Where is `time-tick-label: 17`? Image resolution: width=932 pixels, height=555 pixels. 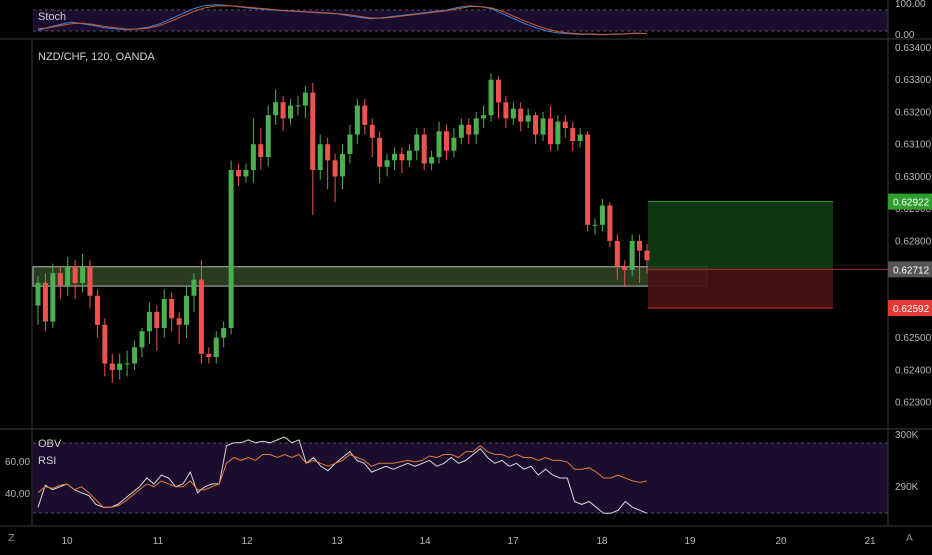 time-tick-label: 17 is located at coordinates (513, 541).